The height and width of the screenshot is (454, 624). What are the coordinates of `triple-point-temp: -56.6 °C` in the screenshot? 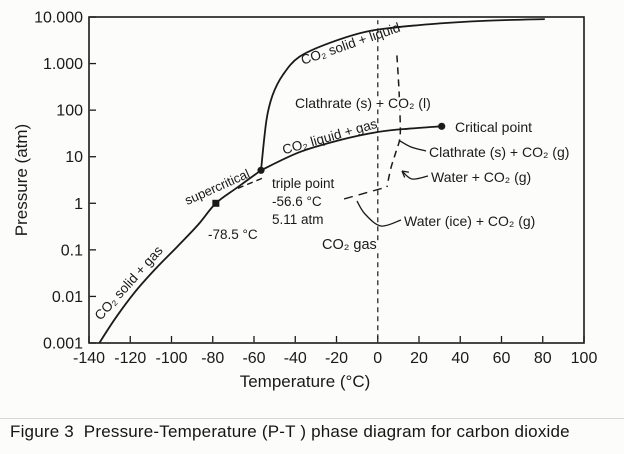 It's located at (297, 201).